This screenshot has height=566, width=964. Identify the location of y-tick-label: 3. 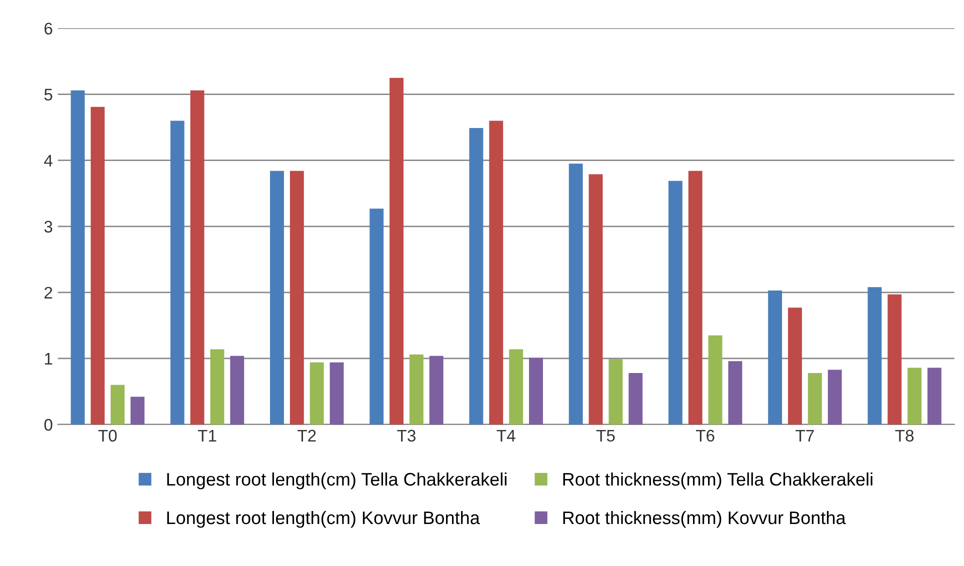
(48, 226).